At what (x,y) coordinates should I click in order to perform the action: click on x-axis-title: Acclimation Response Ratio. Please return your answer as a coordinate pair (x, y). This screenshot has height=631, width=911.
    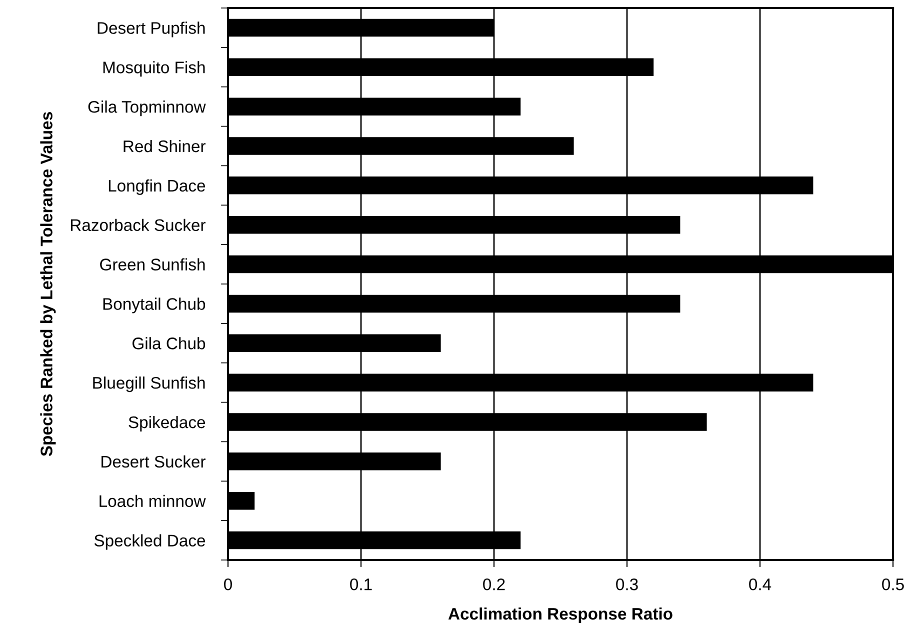
    Looking at the image, I should click on (560, 615).